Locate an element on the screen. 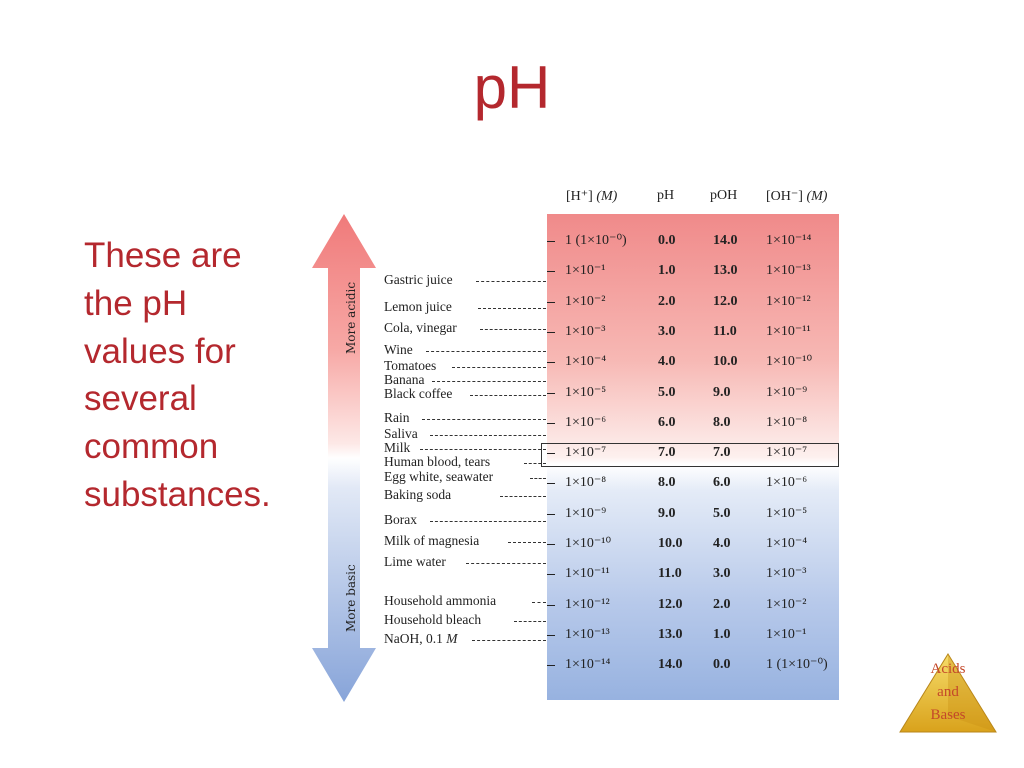 This screenshot has width=1024, height=768. h-concentration-cell: 1×10⁻⁶ is located at coordinates (586, 422).